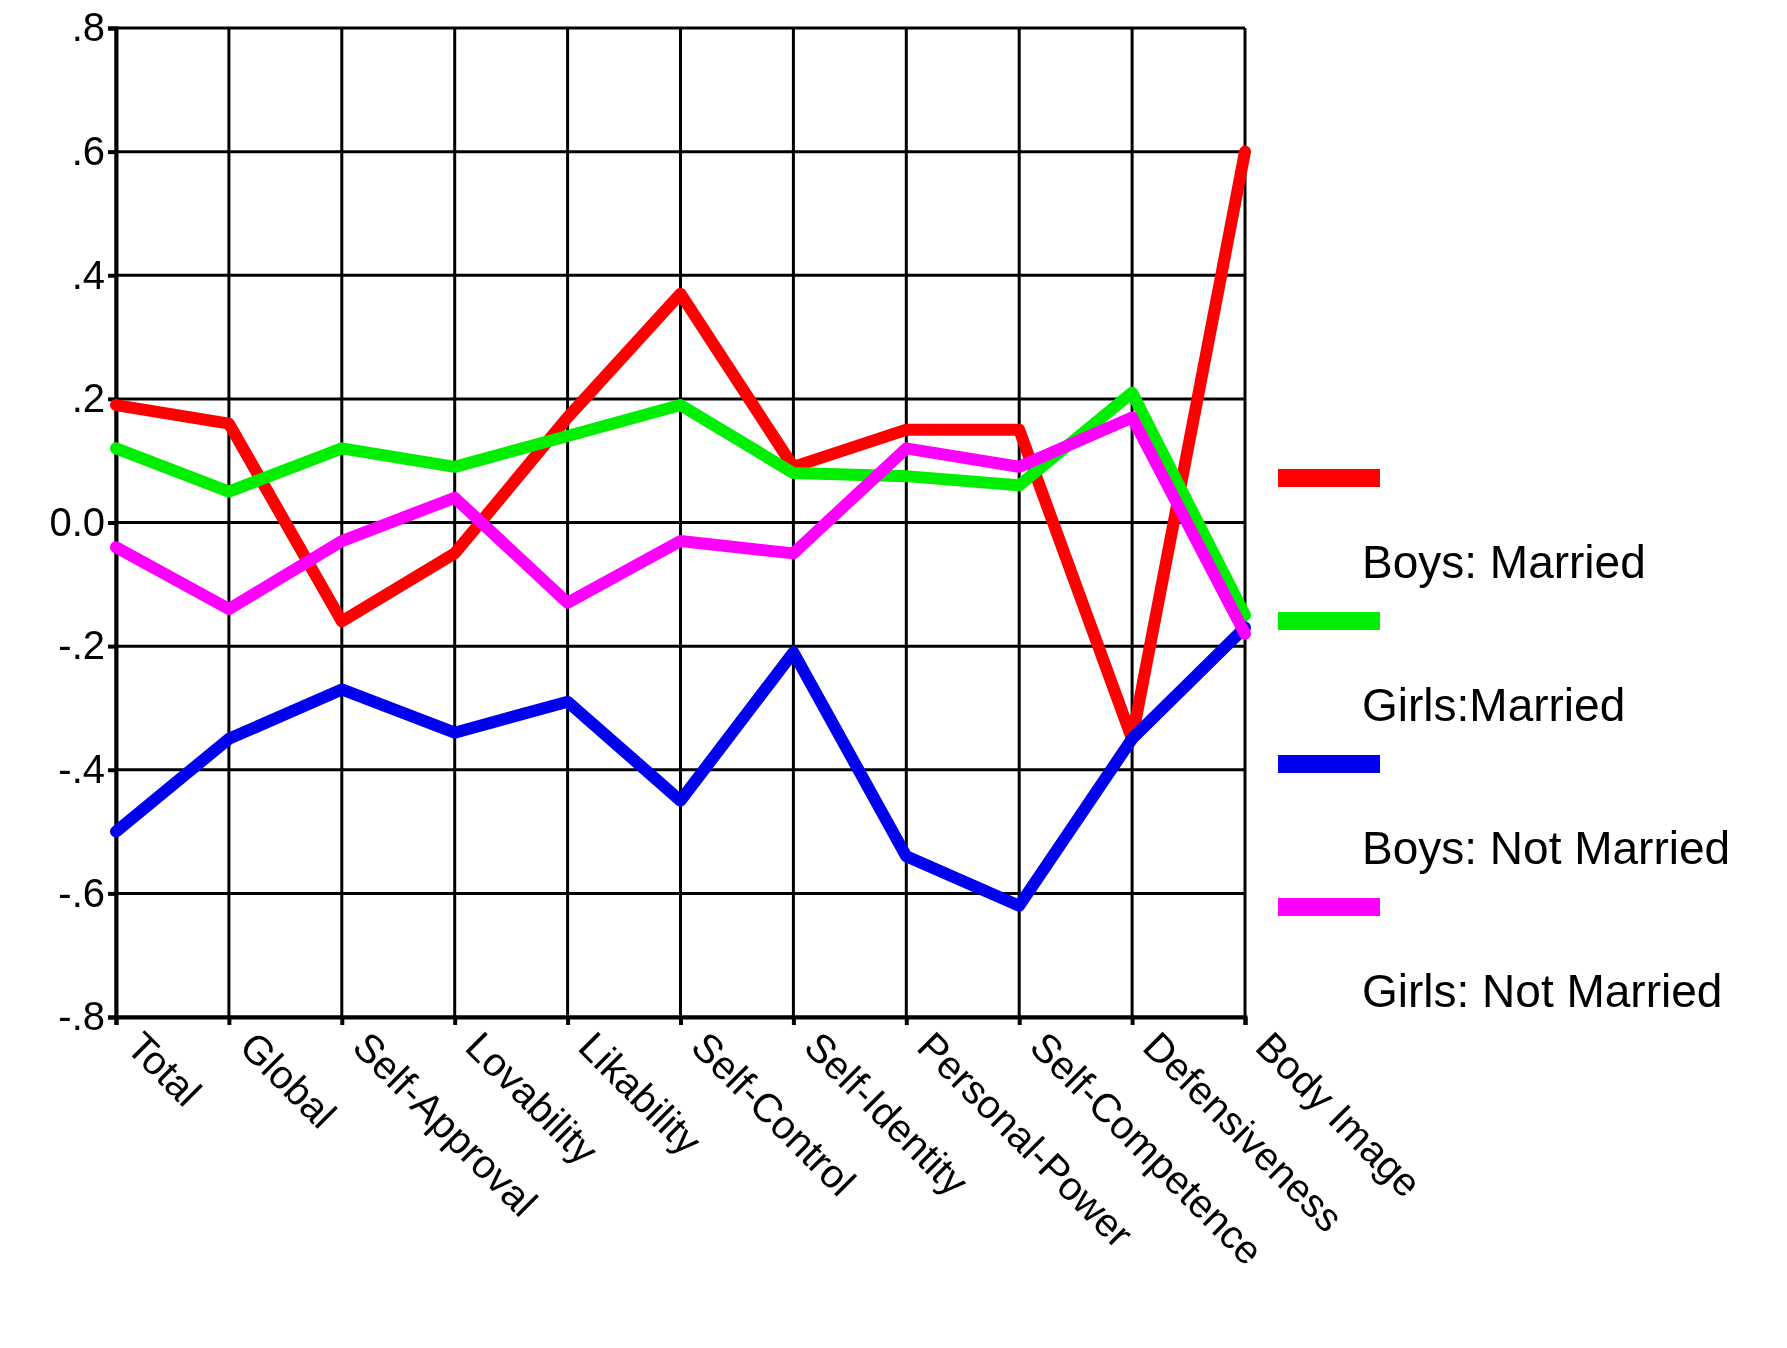  Describe the element at coordinates (77, 521) in the screenshot. I see `y-tick-label: 0.0` at that location.